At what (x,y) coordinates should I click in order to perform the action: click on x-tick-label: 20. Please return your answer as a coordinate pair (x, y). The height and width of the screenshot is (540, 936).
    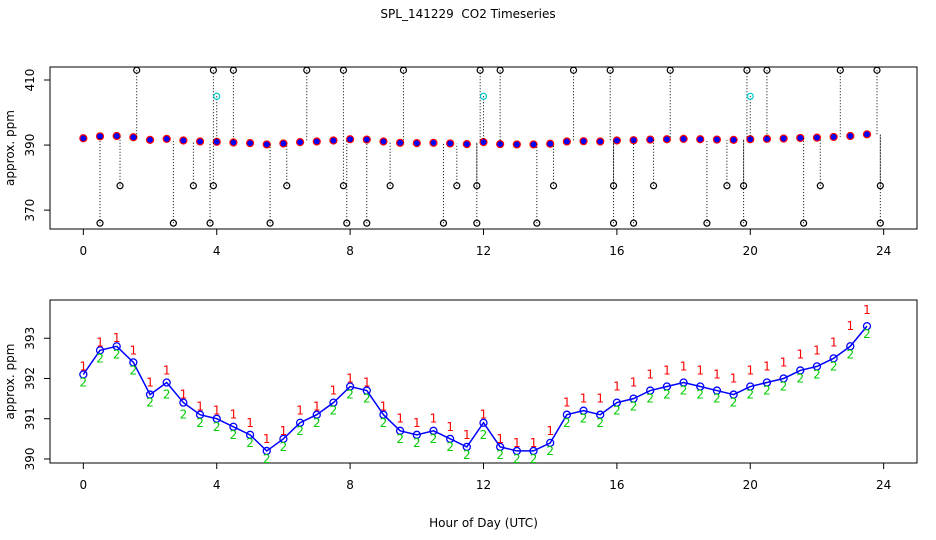
    Looking at the image, I should click on (750, 485).